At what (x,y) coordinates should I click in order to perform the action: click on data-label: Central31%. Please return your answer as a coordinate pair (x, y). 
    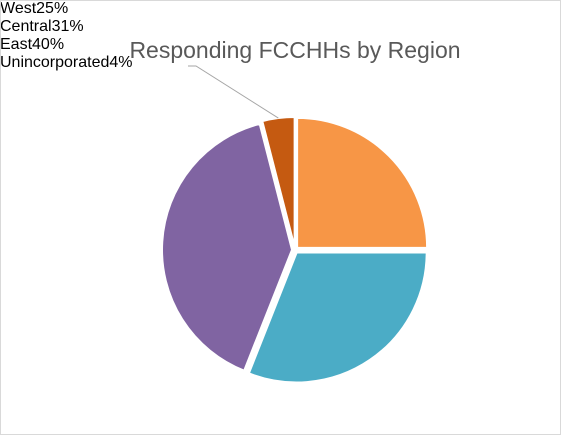
    Looking at the image, I should click on (45, 27).